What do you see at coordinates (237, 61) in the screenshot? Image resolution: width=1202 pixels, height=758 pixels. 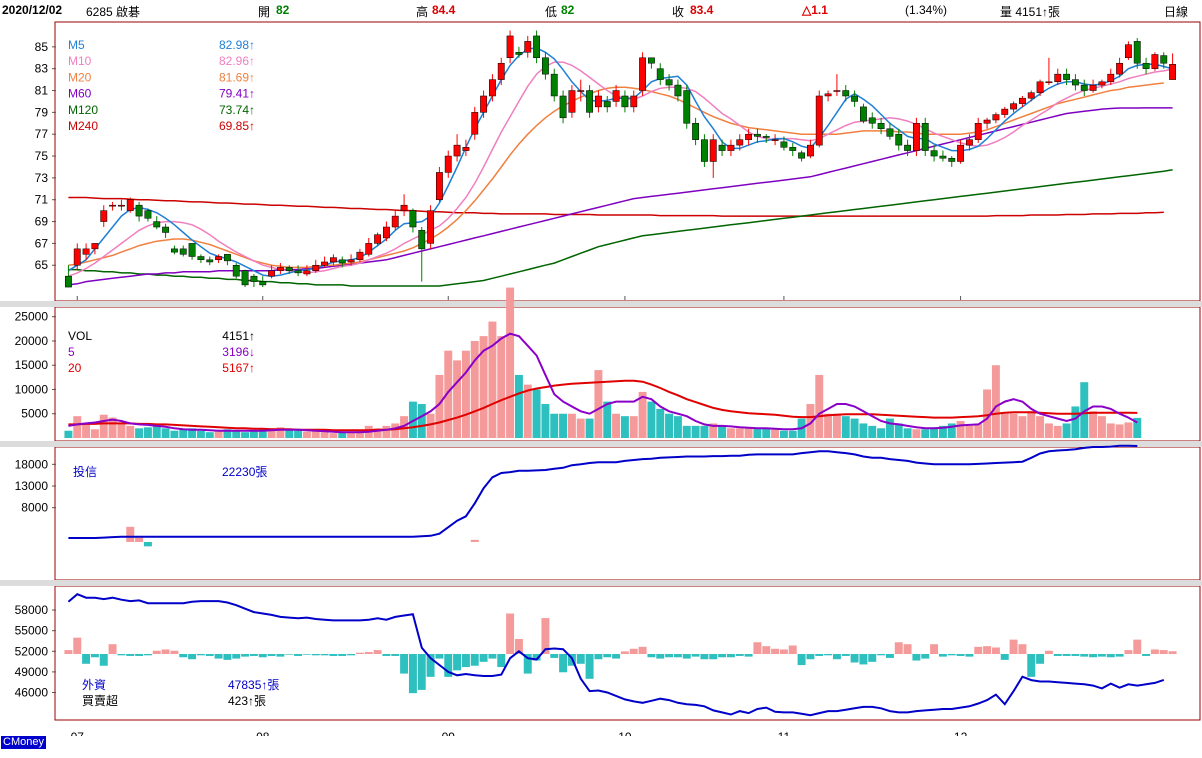 I see `ma-legend-value: 82.96↑` at bounding box center [237, 61].